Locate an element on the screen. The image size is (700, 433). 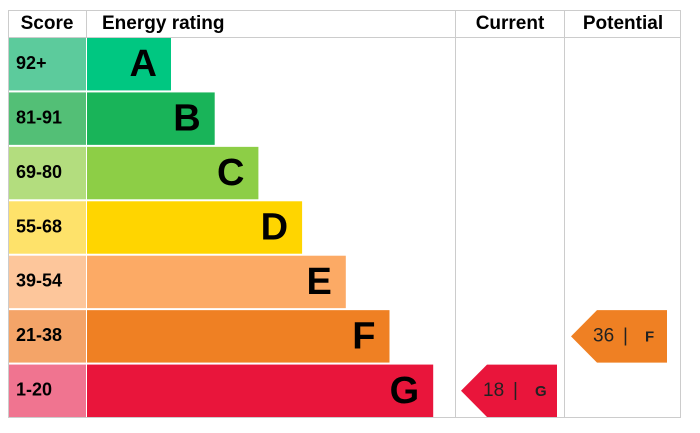
score-label: 1-20 is located at coordinates (34, 390).